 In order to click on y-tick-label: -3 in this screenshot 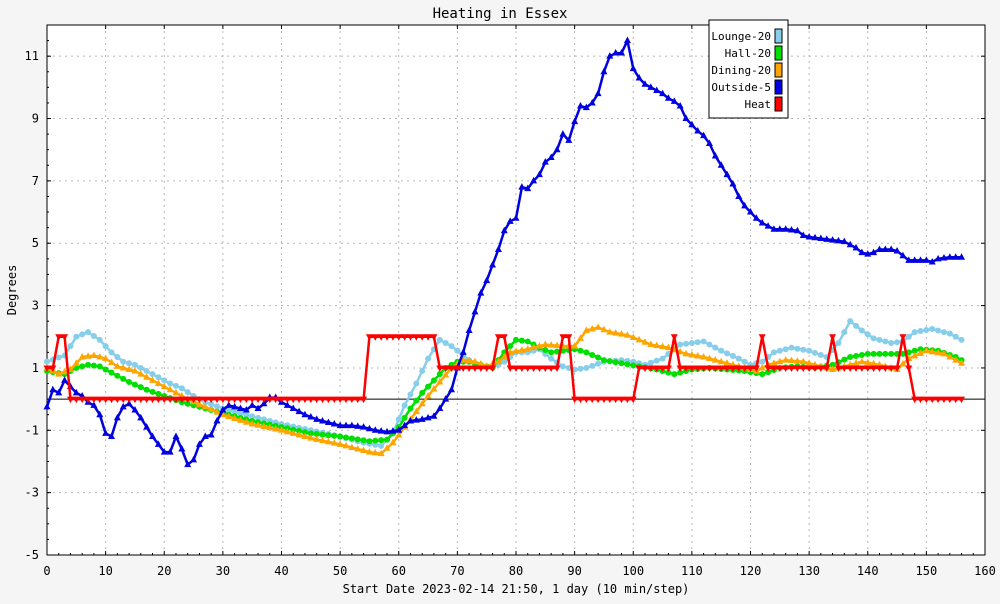, I will do `click(32, 493)`.